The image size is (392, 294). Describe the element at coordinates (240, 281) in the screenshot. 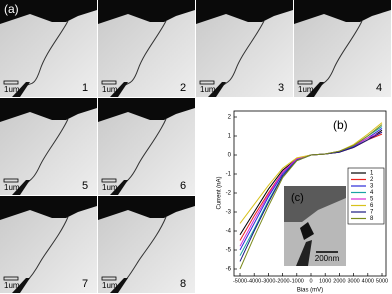

I see `x-tick-label: -5000` at that location.